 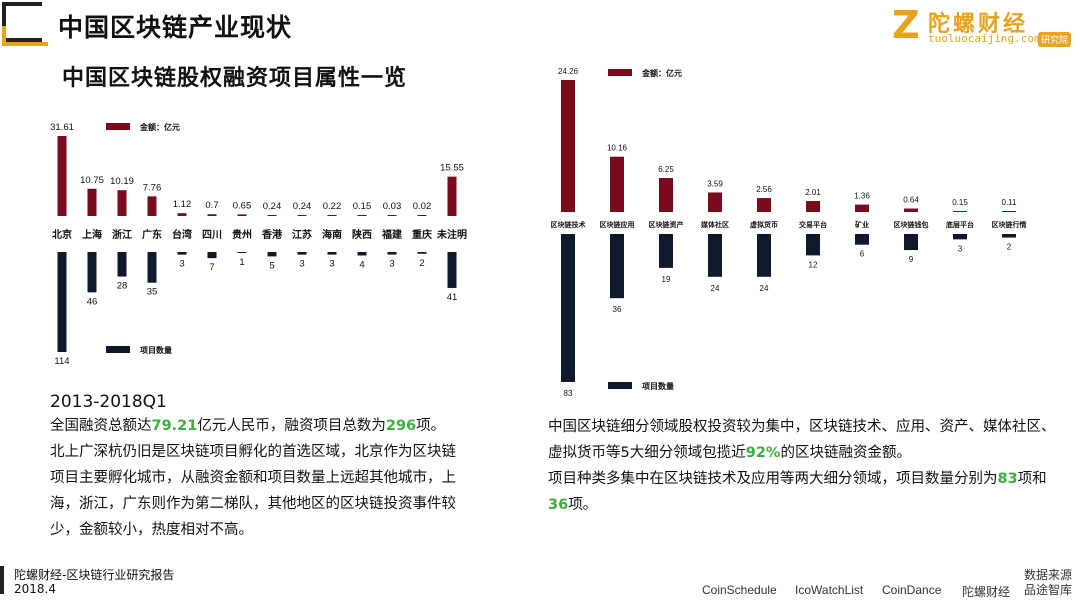 What do you see at coordinates (152, 187) in the screenshot?
I see `amount-value-label: 7.76` at bounding box center [152, 187].